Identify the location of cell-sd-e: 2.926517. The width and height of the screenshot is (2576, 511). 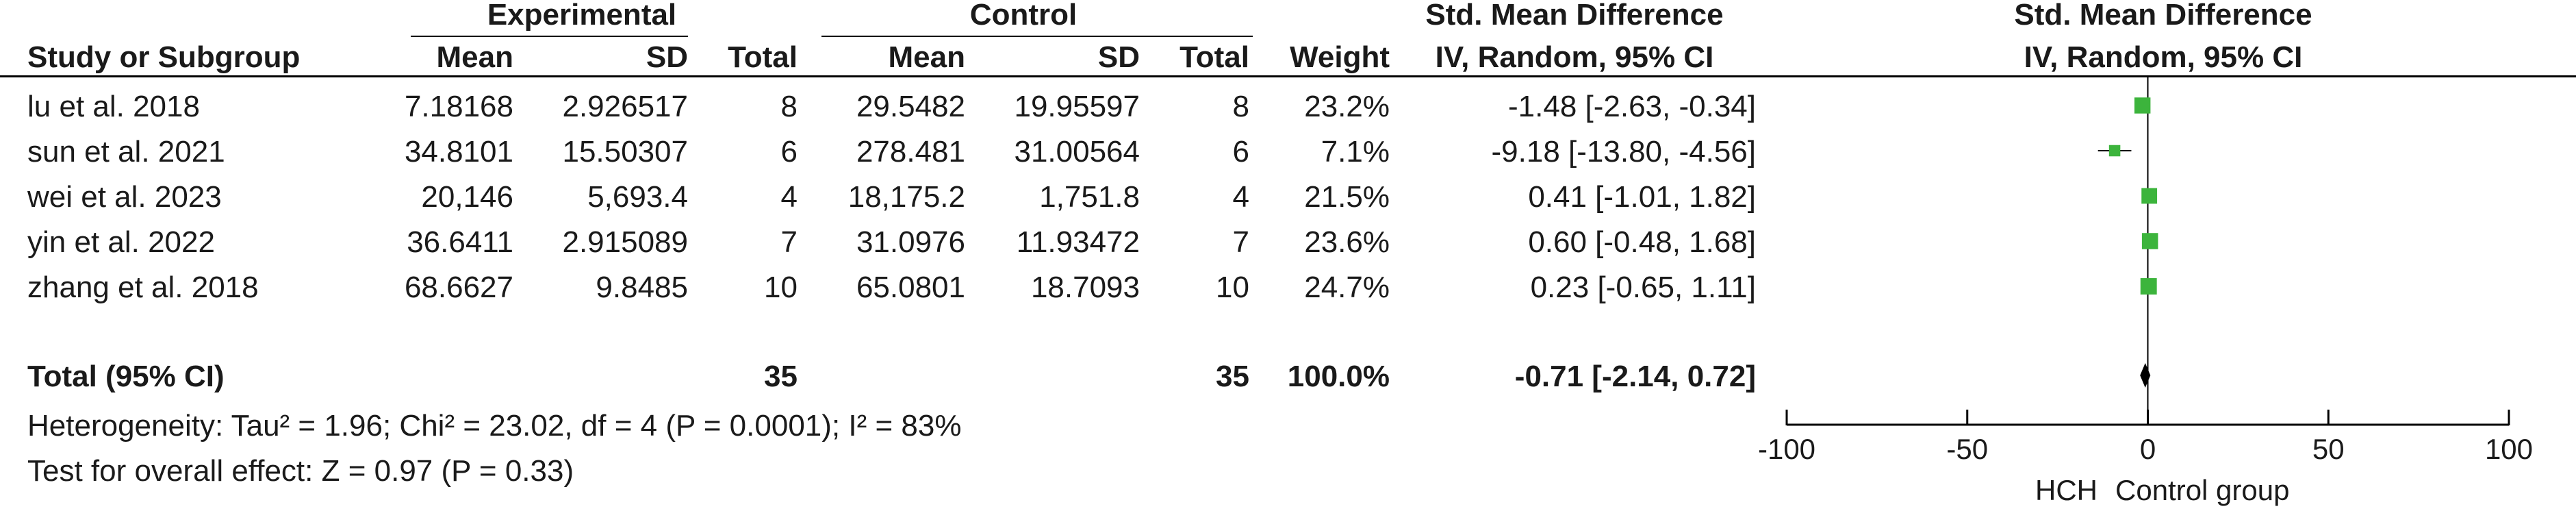
(625, 107).